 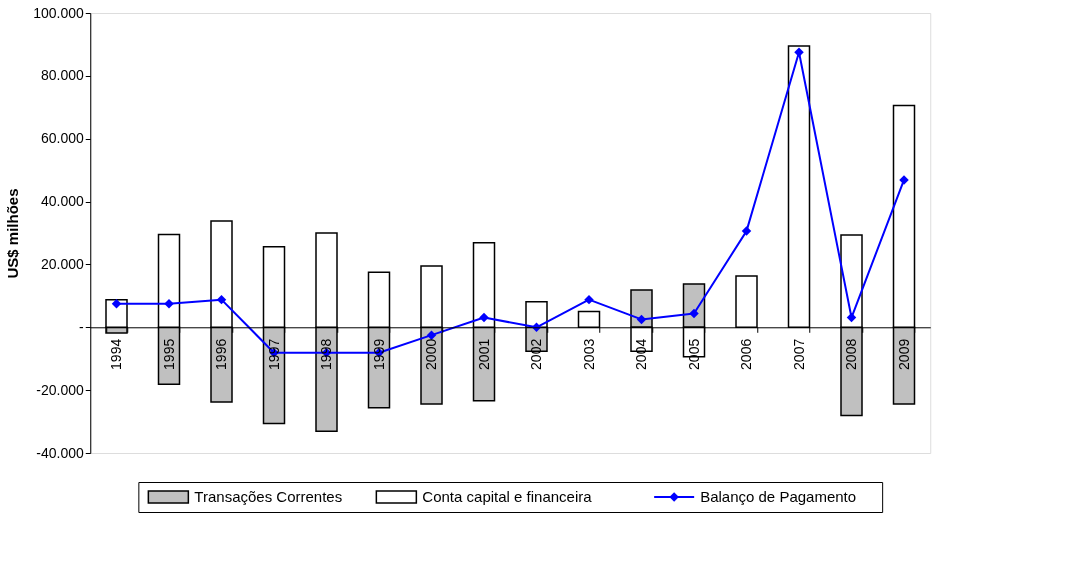 What do you see at coordinates (60, 389) in the screenshot?
I see `y-tick-label: -20.000` at bounding box center [60, 389].